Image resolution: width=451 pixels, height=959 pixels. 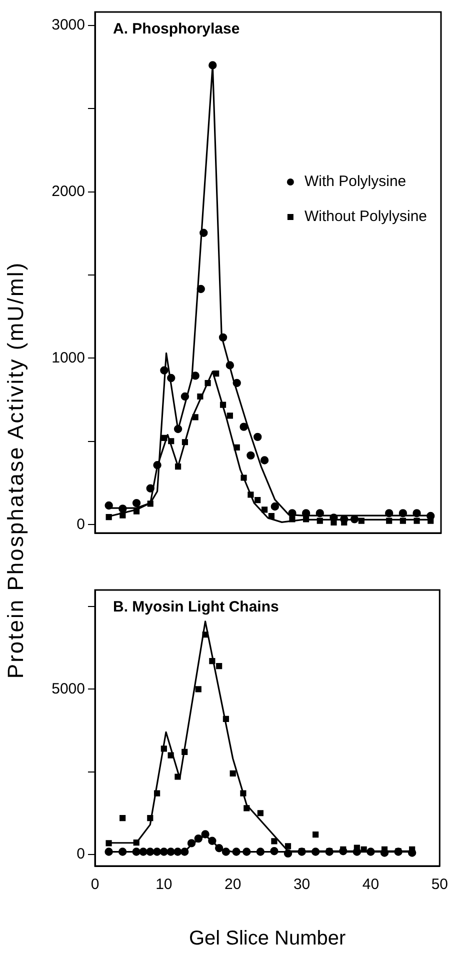 I want to click on y-tick-label: 3000, so click(x=68, y=25).